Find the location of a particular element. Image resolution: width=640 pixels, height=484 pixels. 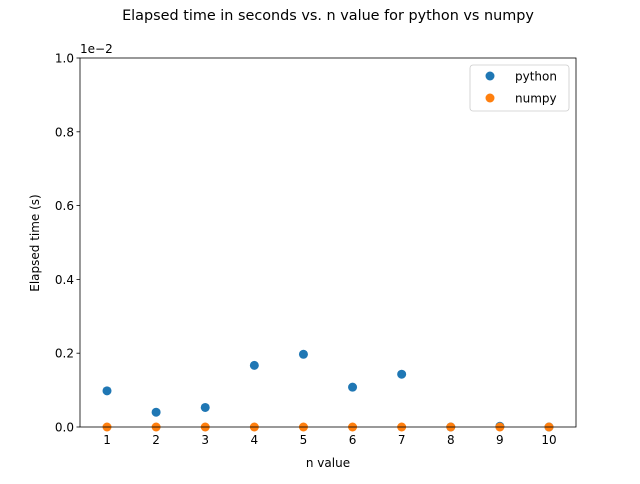

legend-box is located at coordinates (519, 88).